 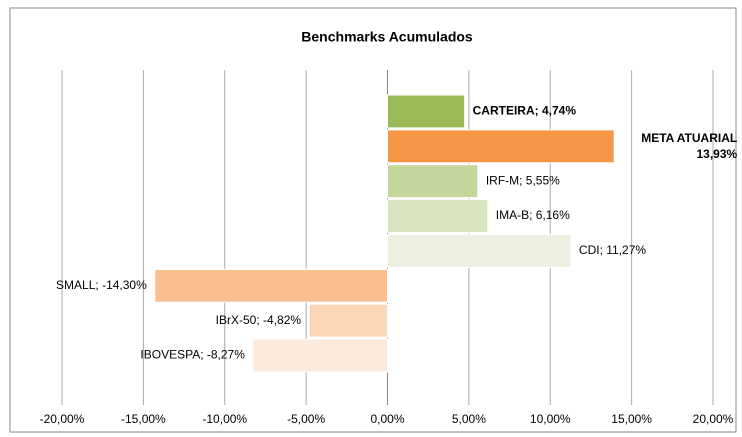 I want to click on x-tick-label: 5,00%, so click(x=469, y=419).